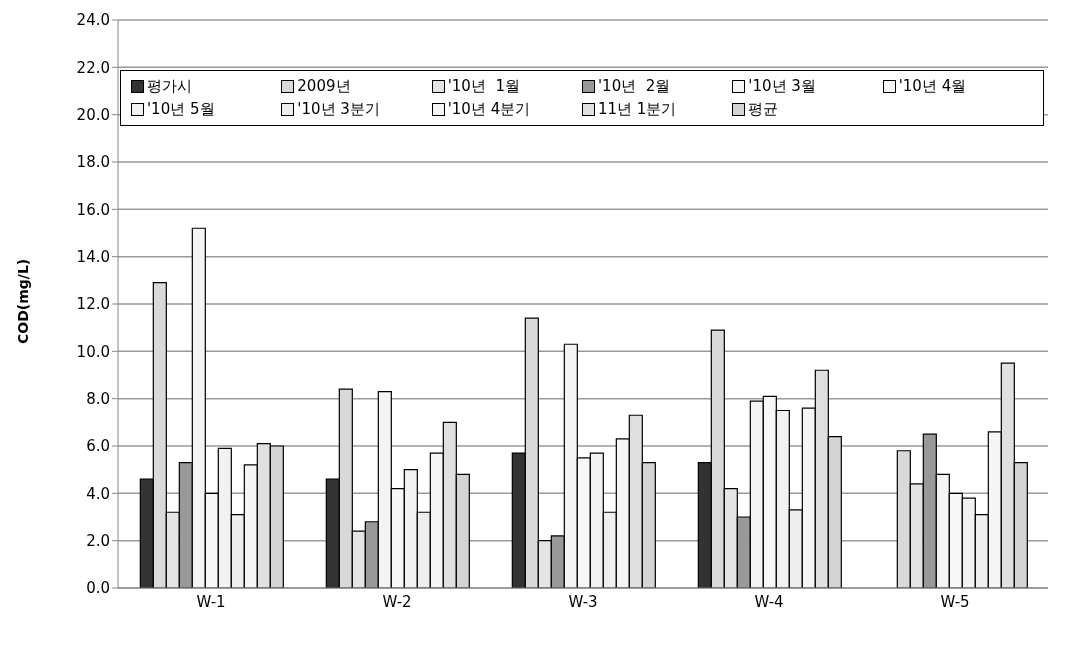  What do you see at coordinates (637, 109) in the screenshot?
I see `legend-label: 11년 1분기` at bounding box center [637, 109].